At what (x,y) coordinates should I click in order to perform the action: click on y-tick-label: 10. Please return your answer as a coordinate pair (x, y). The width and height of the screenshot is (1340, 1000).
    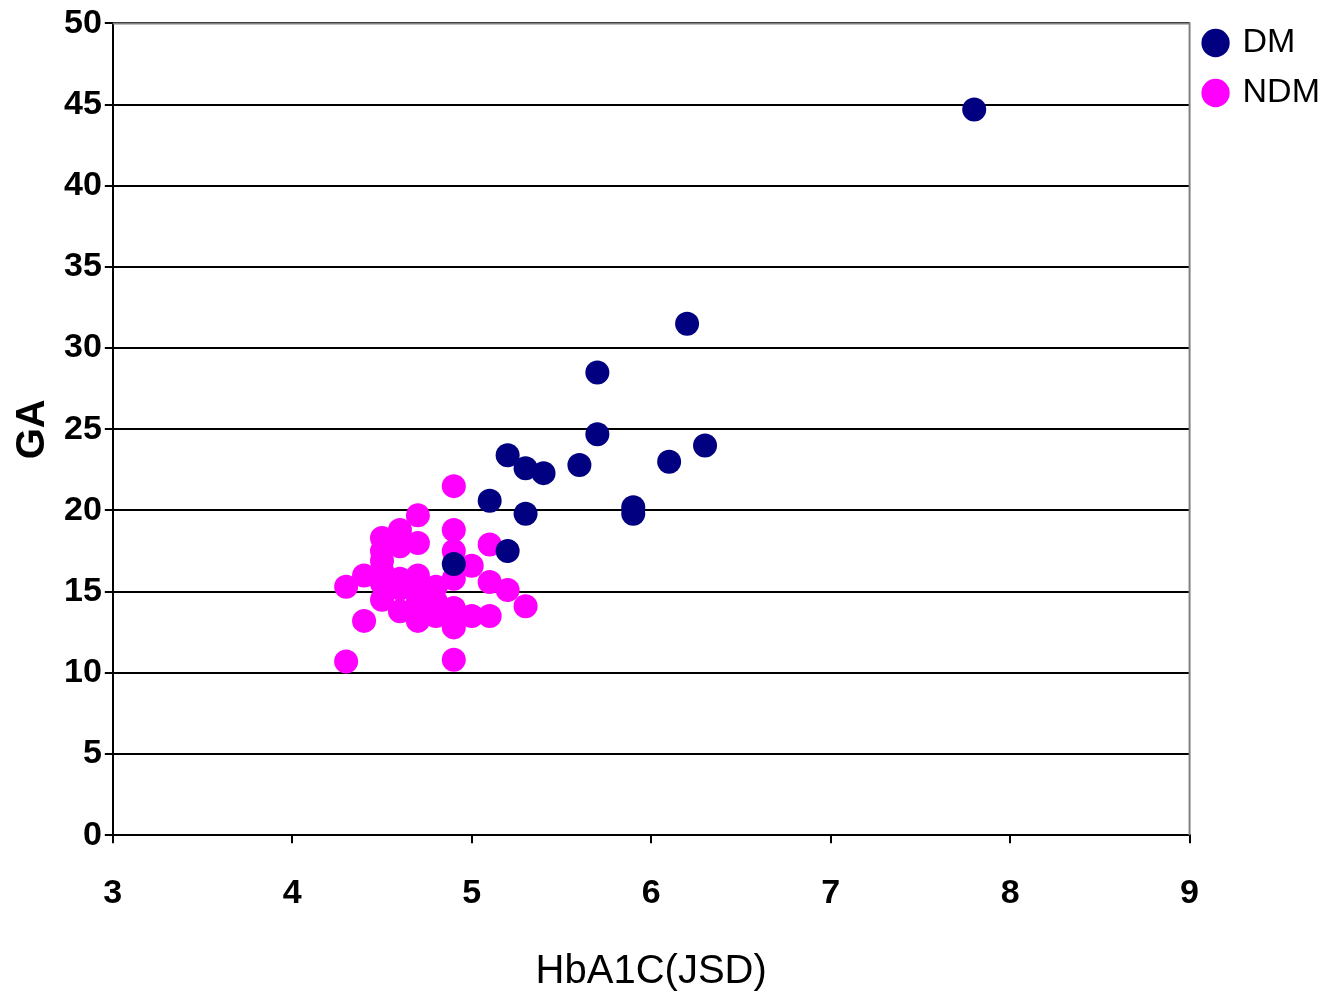
    Looking at the image, I should click on (82, 670).